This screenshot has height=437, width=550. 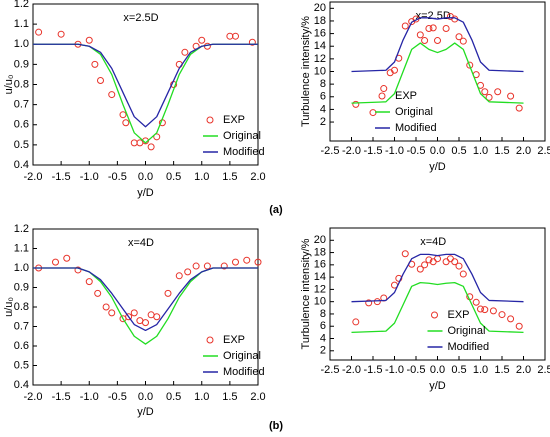 What do you see at coordinates (61, 397) in the screenshot?
I see `x-tick-label: -1.5` at bounding box center [61, 397].